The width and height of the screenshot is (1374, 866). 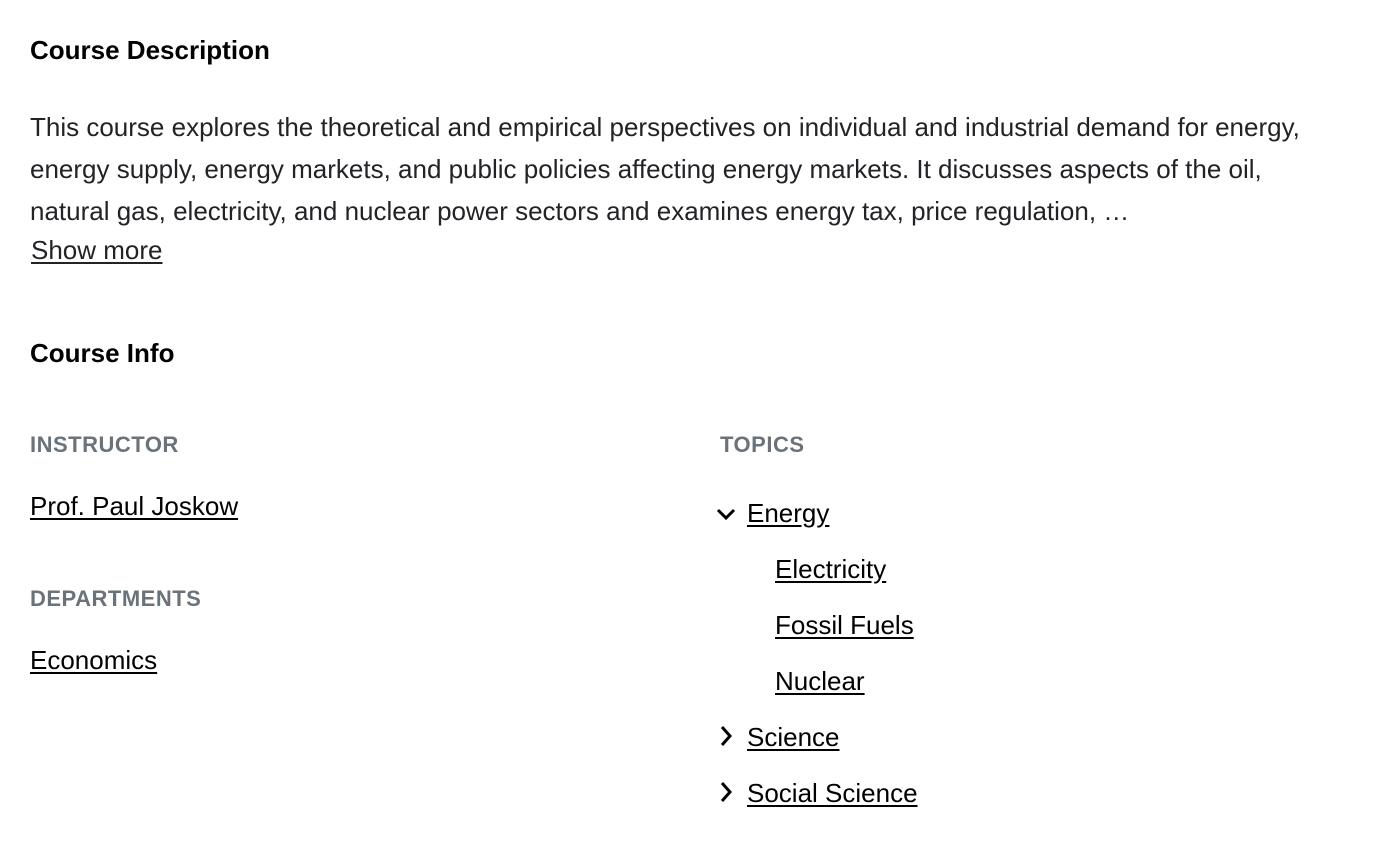 I want to click on department-link: Economics, so click(x=94, y=660).